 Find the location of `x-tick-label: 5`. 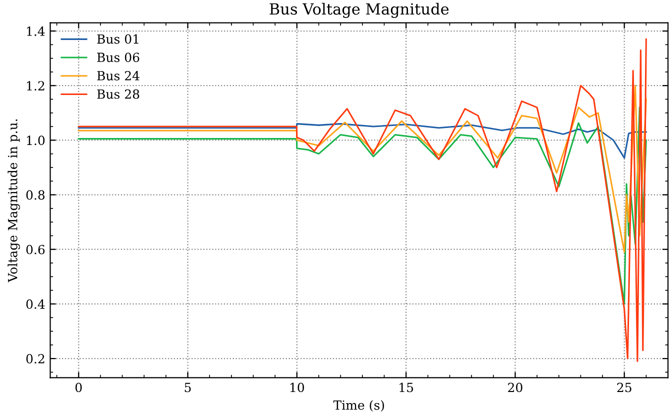

x-tick-label: 5 is located at coordinates (187, 387).